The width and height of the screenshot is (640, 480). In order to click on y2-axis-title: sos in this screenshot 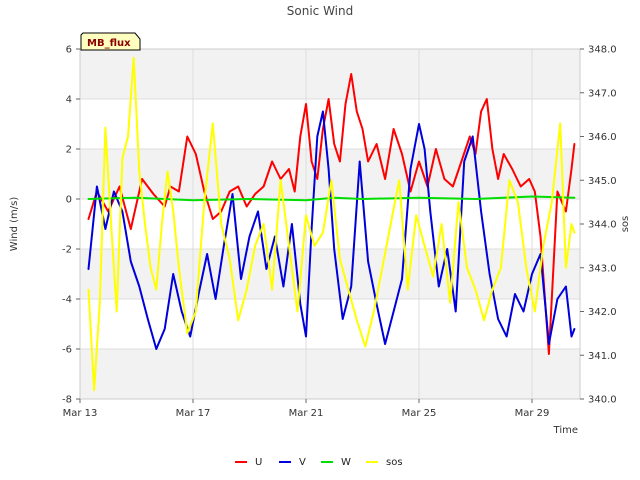, I will do `click(625, 224)`.